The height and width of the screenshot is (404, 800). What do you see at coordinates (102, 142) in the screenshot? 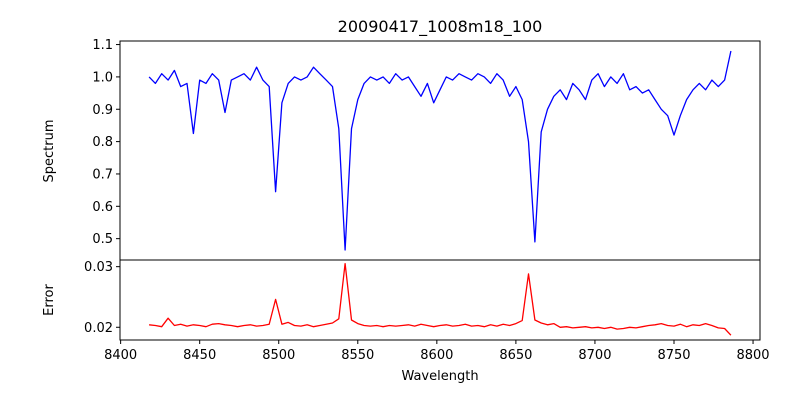
I see `y-tick-label: 0.8` at bounding box center [102, 142].